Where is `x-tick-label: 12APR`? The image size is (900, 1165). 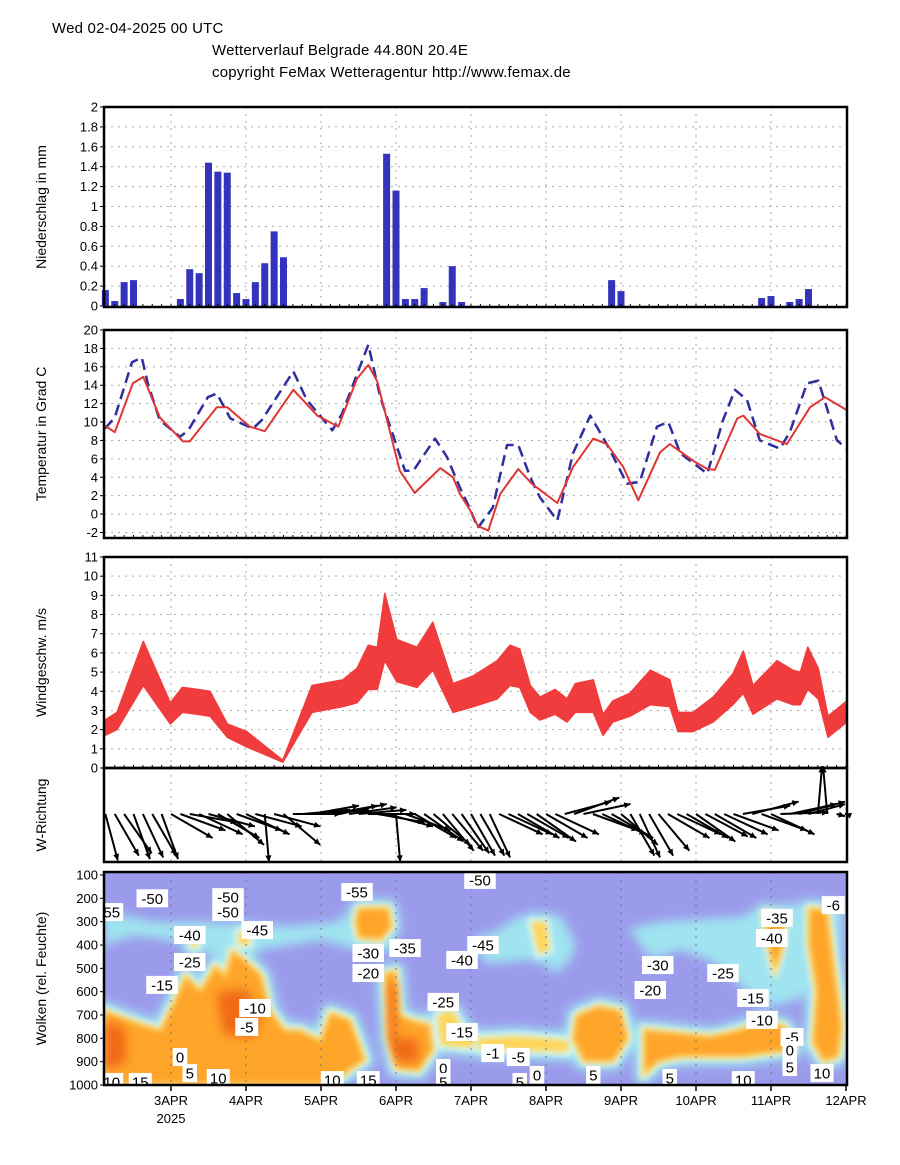
x-tick-label: 12APR is located at coordinates (845, 1100).